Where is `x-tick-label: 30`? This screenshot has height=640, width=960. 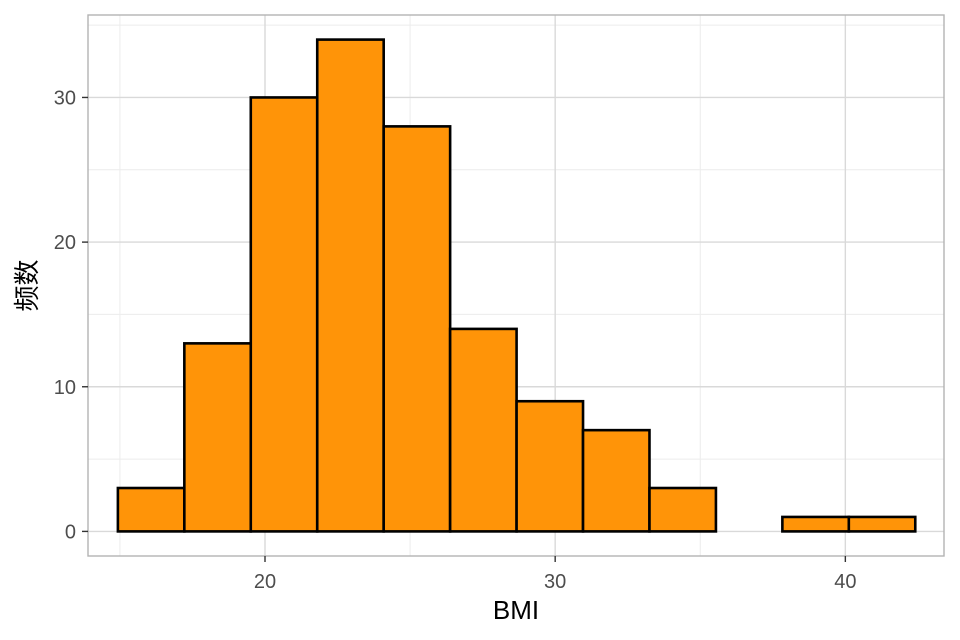
x-tick-label: 30 is located at coordinates (555, 582).